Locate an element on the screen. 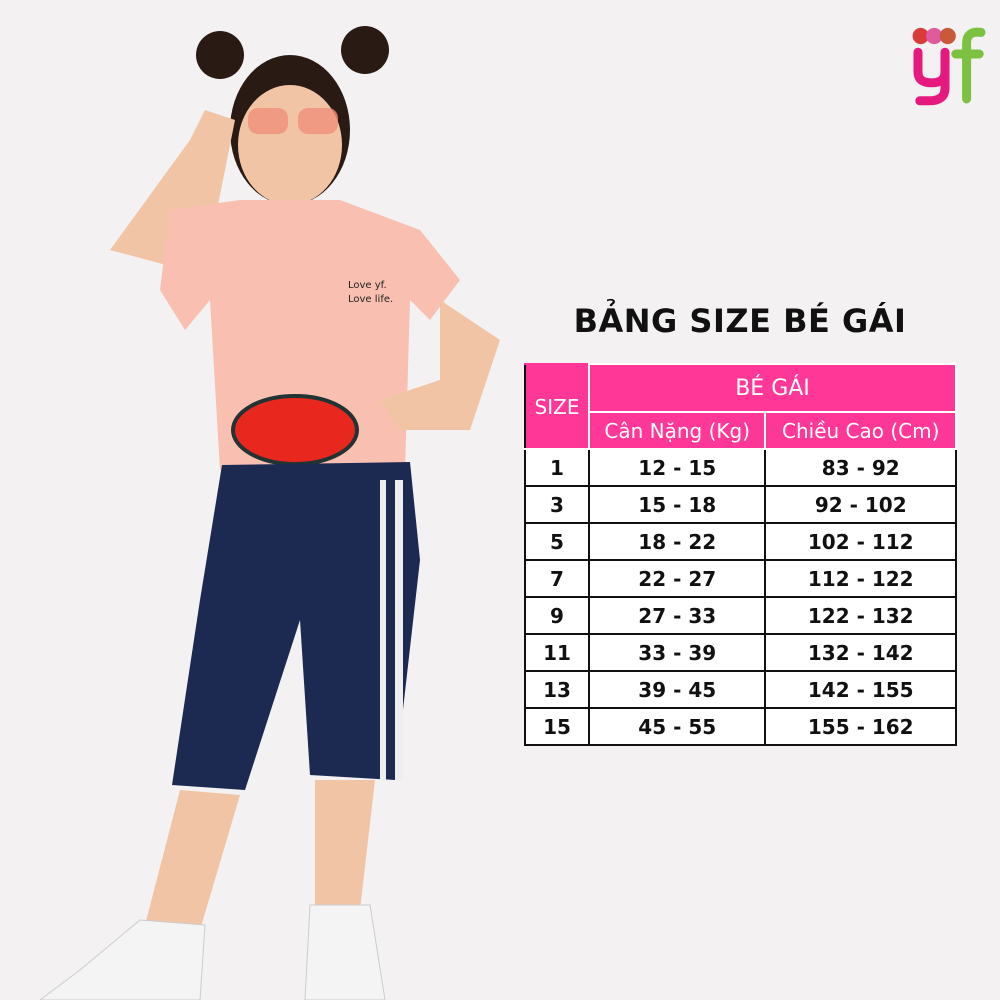 This screenshot has height=1000, width=1000. cell-size: 11 is located at coordinates (557, 652).